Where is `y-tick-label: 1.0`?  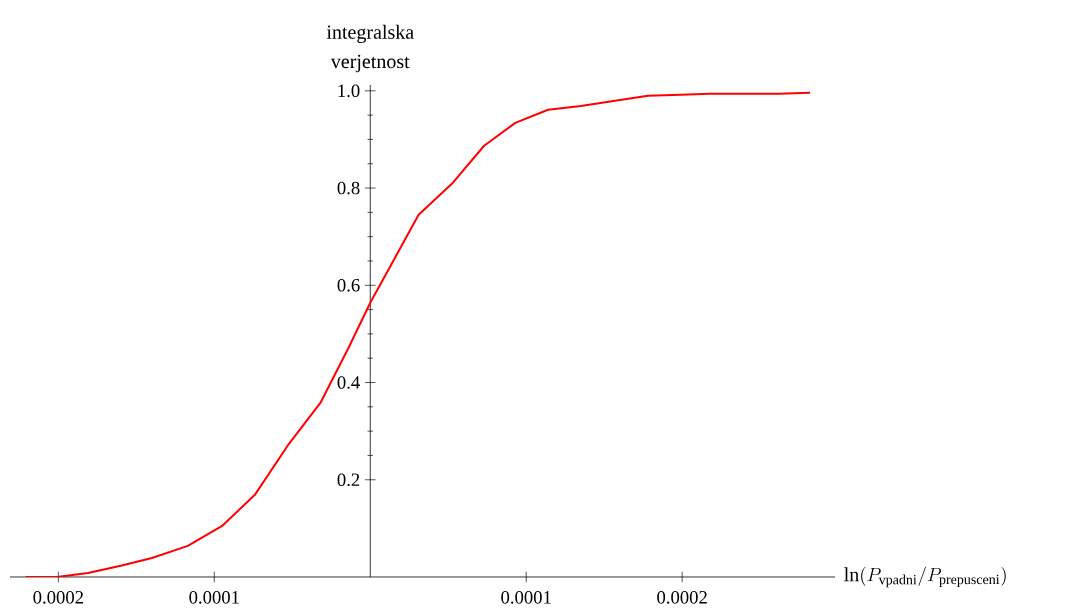 y-tick-label: 1.0 is located at coordinates (349, 91).